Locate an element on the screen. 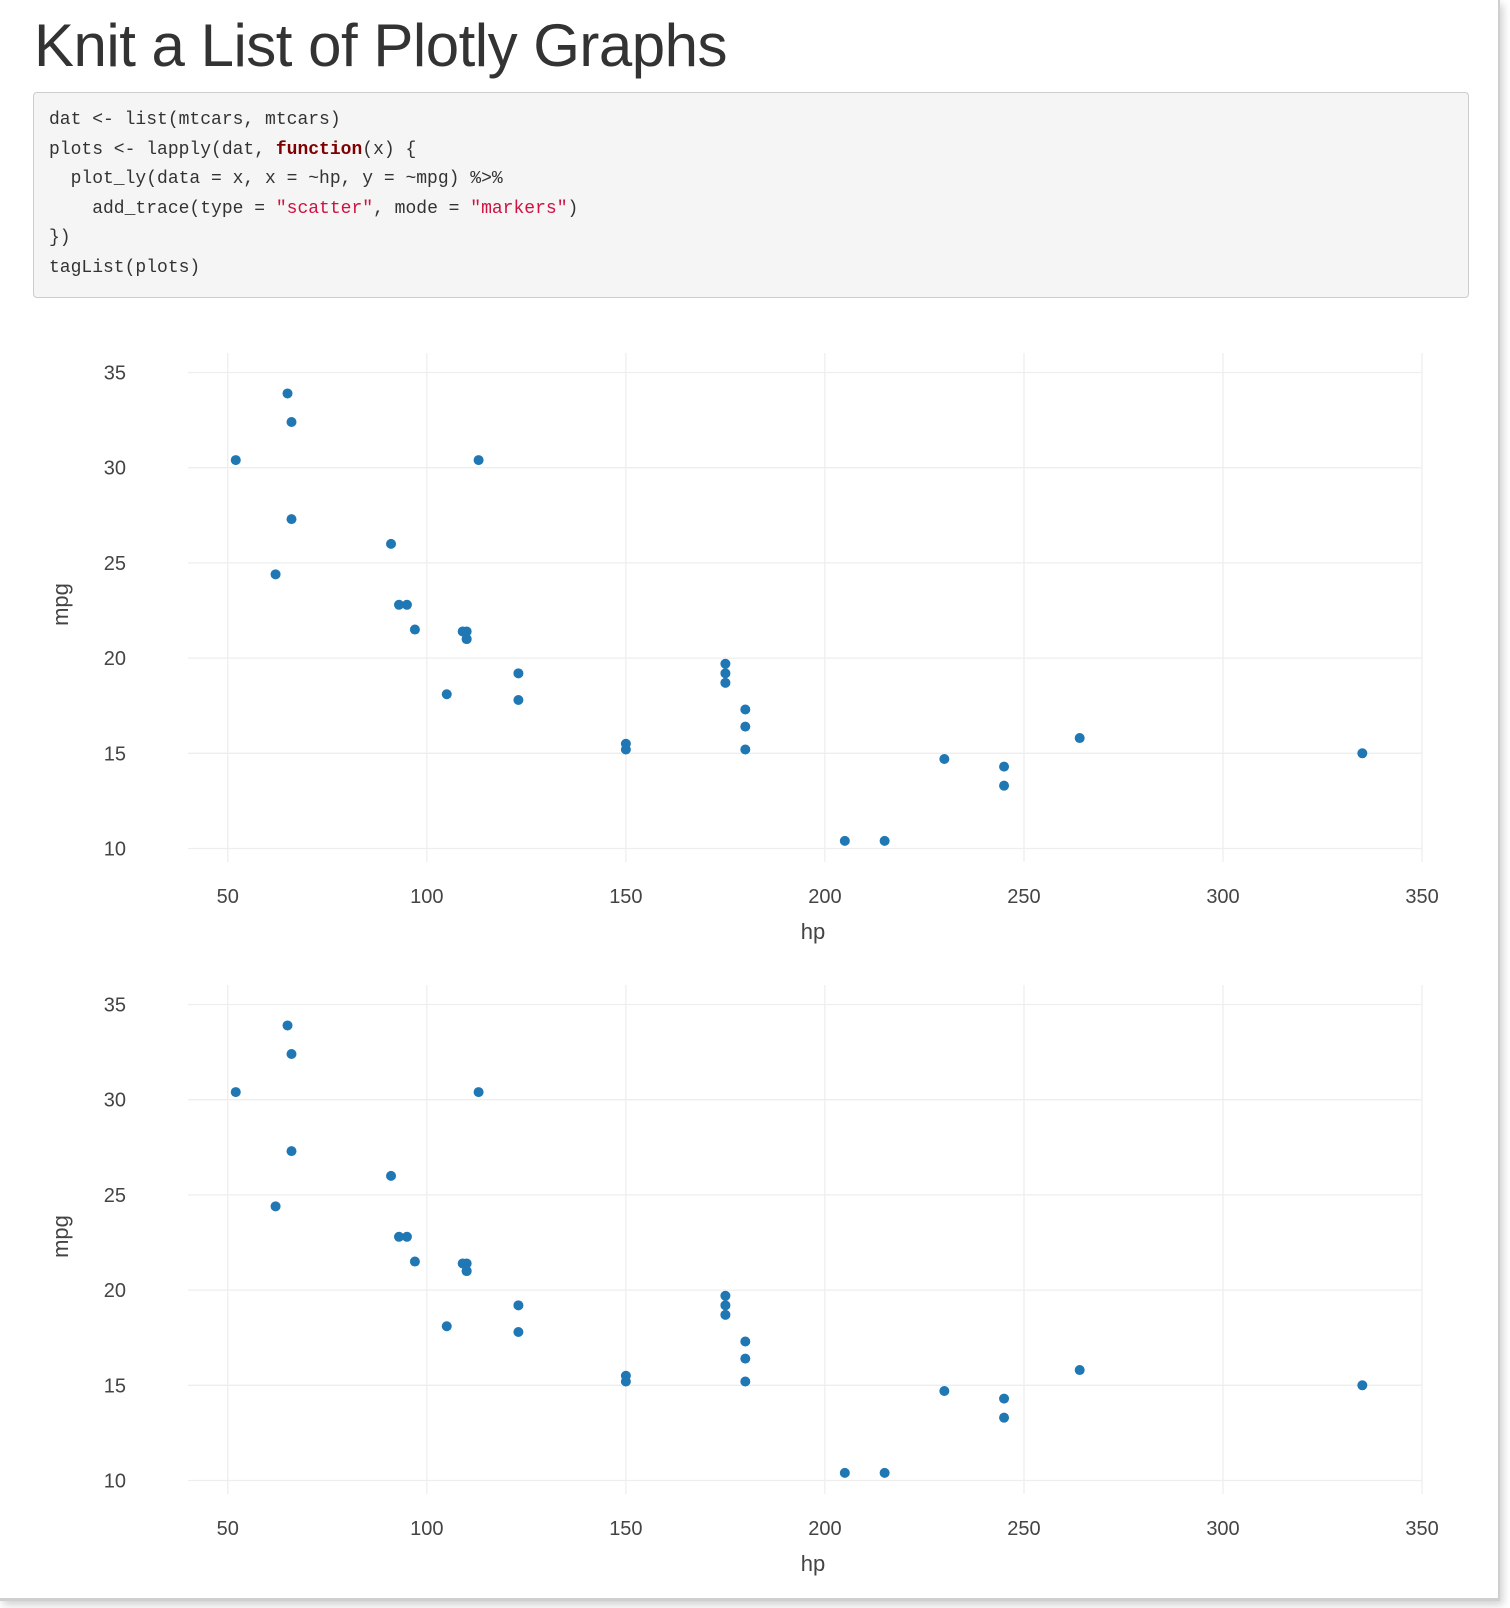 The height and width of the screenshot is (1608, 1510). code-token: , mode = is located at coordinates (422, 208).